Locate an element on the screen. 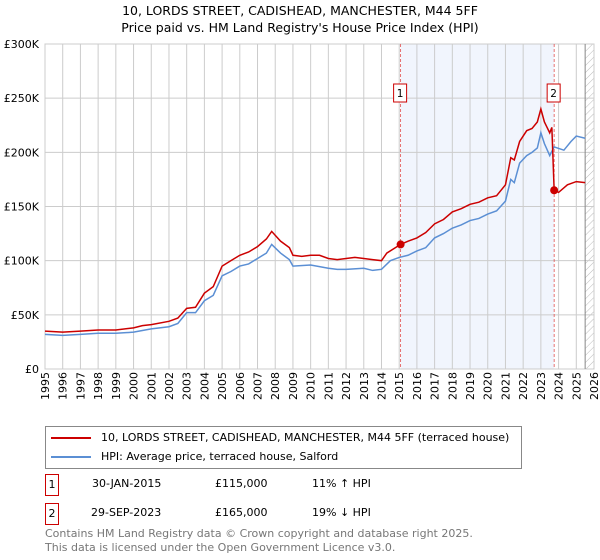 The width and height of the screenshot is (600, 560). sale-hpi: 11% ↑ HPI is located at coordinates (341, 483).